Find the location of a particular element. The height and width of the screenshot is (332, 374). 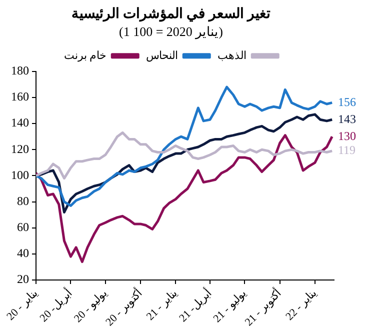

x-tick-label: يناير - 22 is located at coordinates (302, 305).